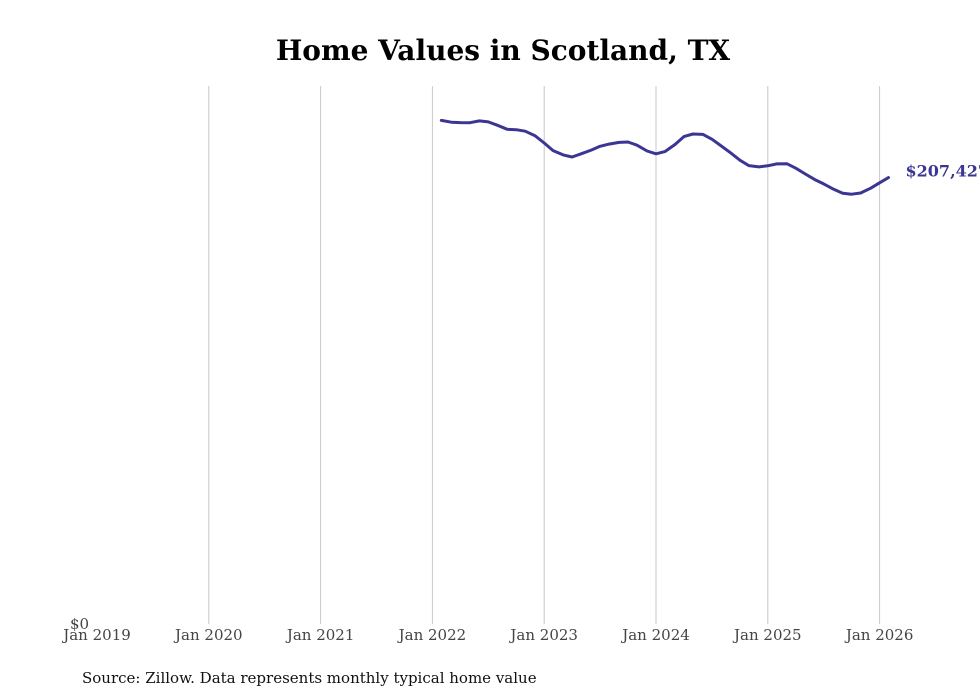  I want to click on x-tick-label: Jan 2026, so click(879, 635).